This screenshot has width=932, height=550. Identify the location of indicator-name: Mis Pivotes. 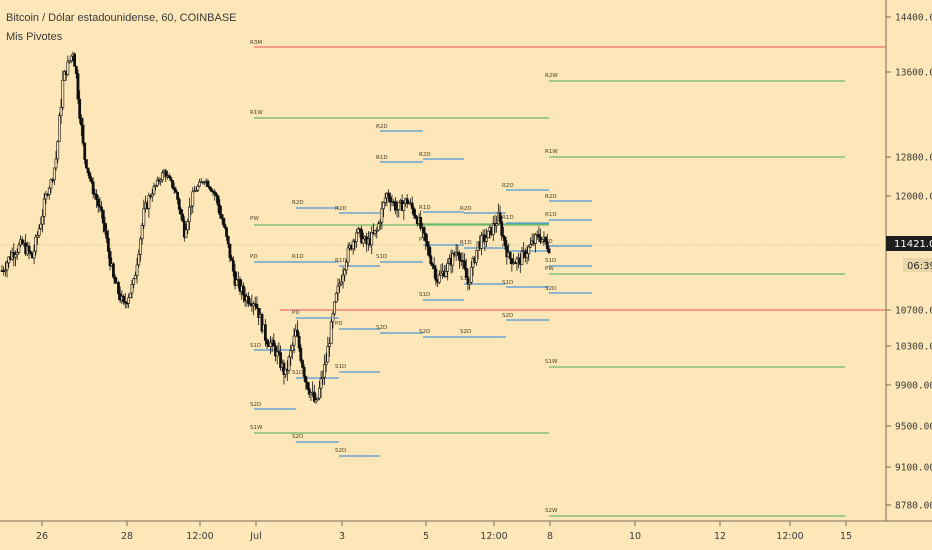
(34, 37).